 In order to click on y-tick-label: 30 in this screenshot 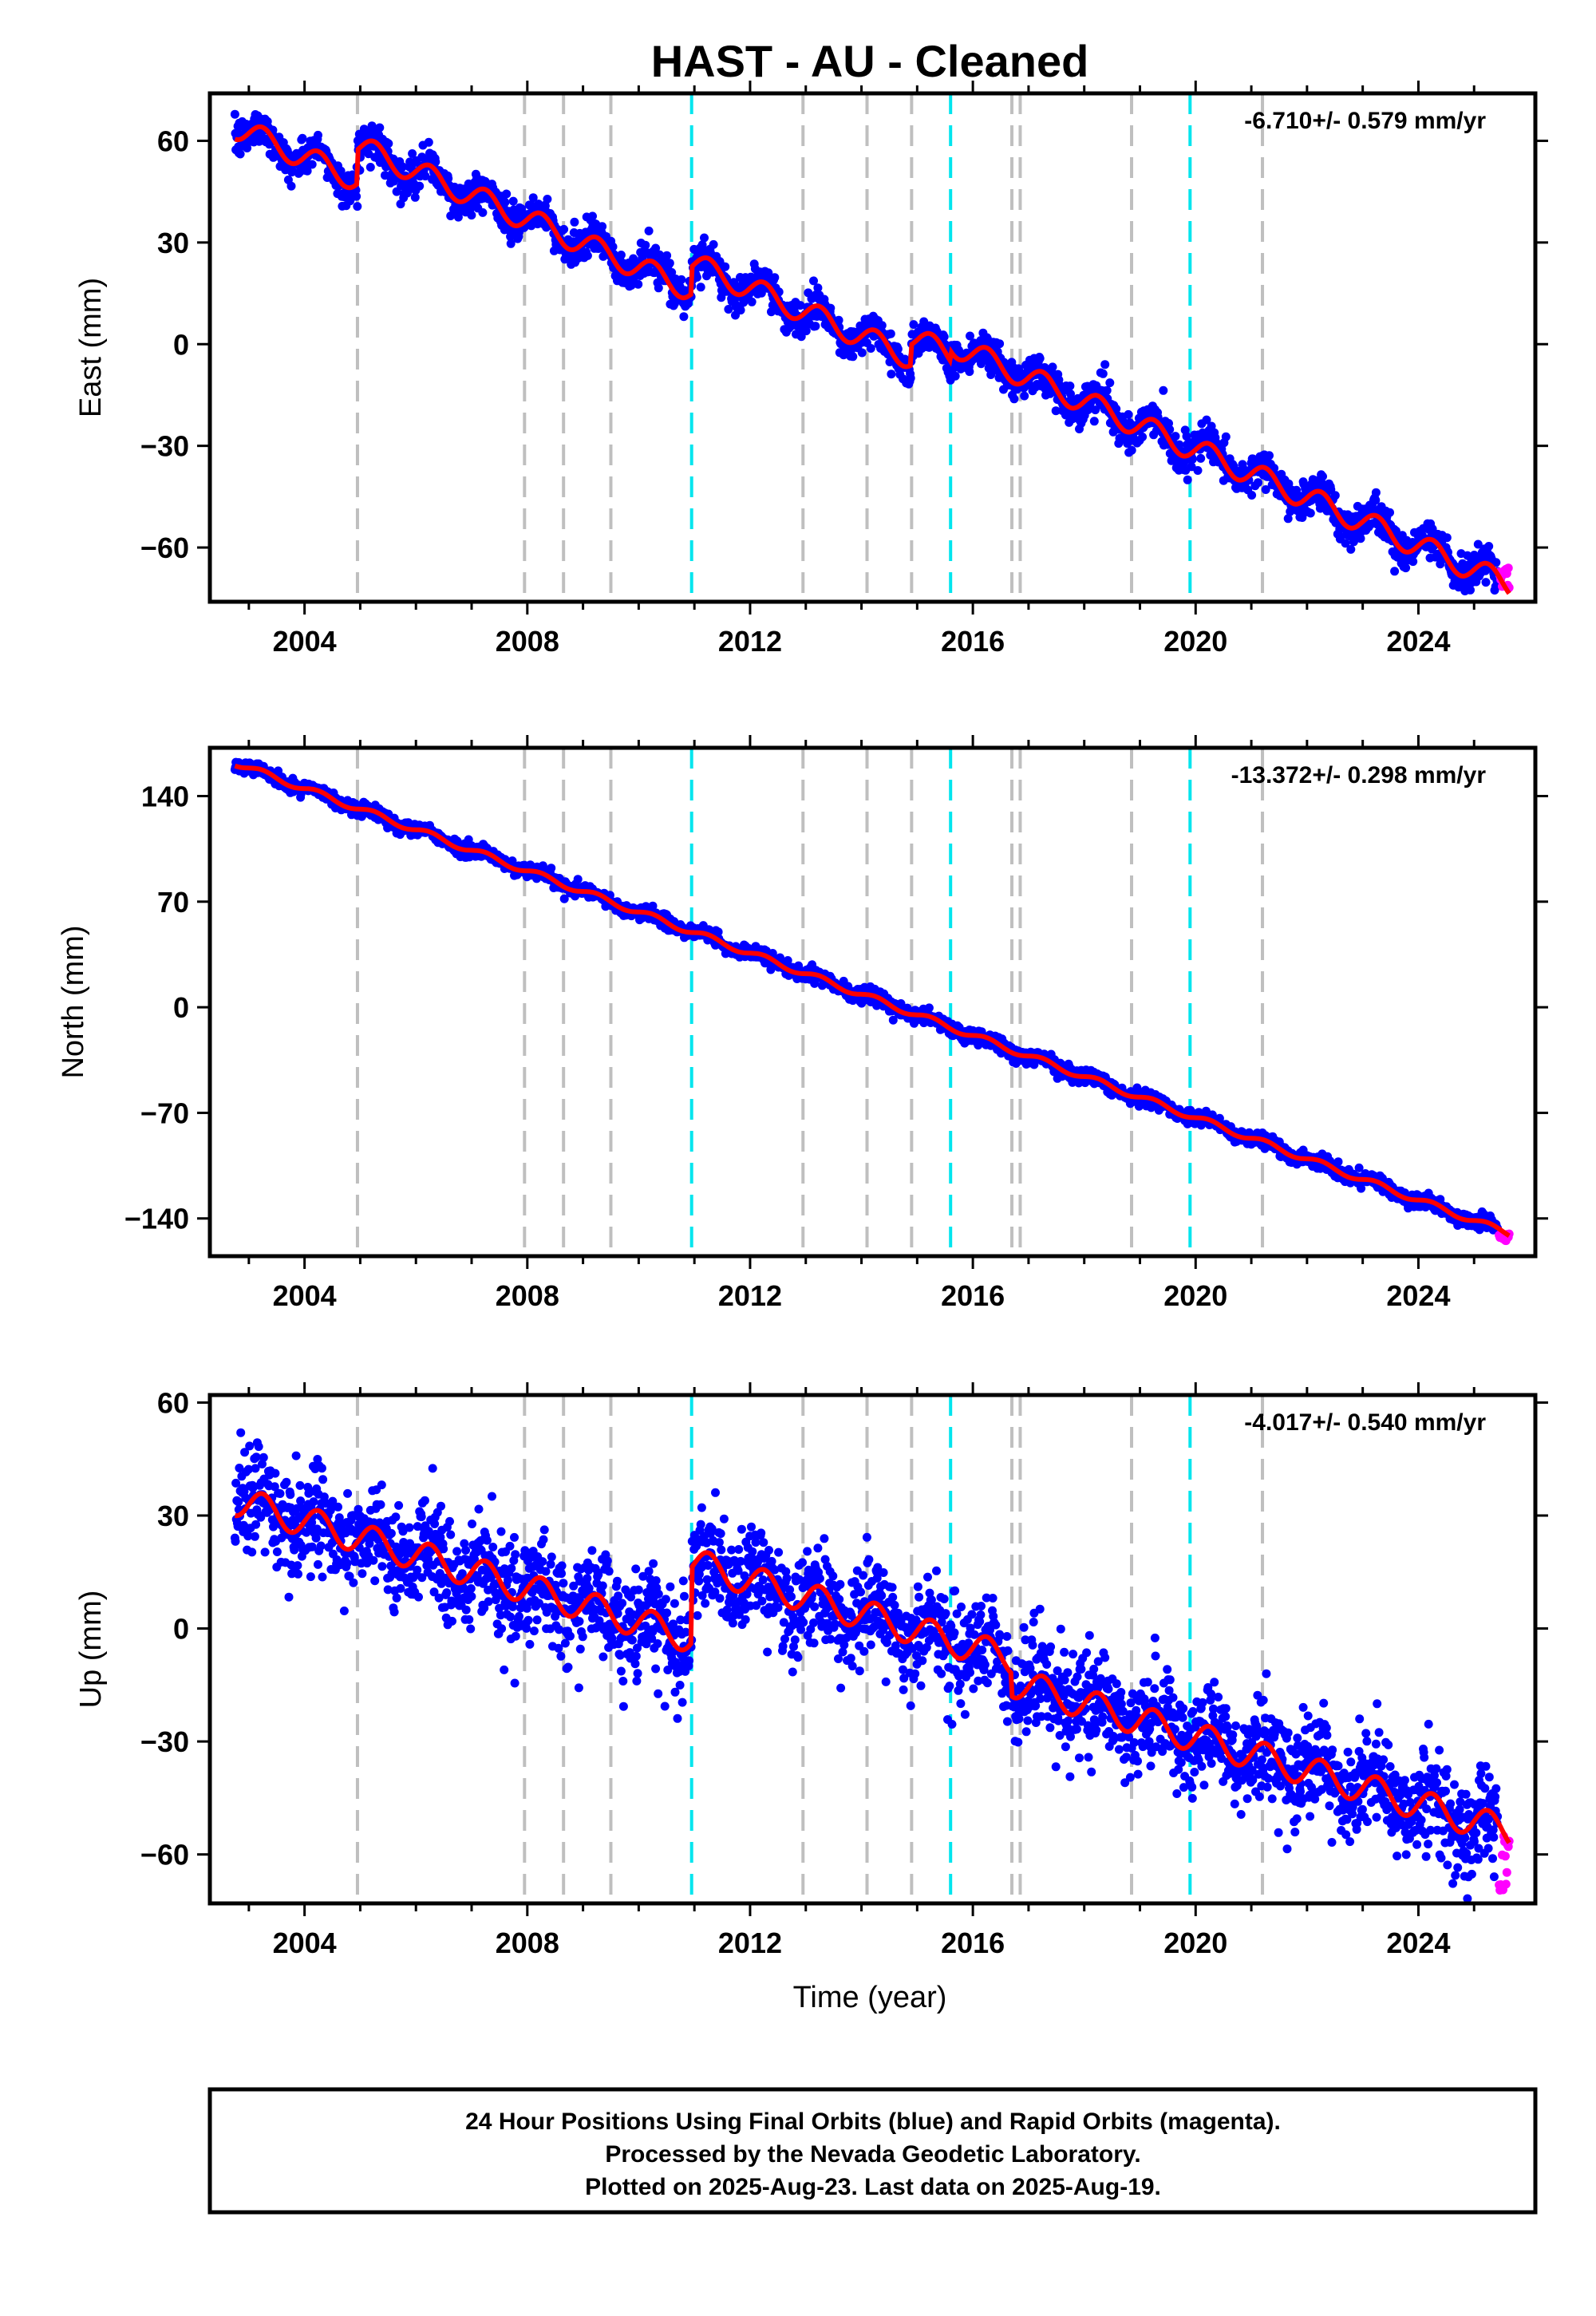, I will do `click(173, 243)`.